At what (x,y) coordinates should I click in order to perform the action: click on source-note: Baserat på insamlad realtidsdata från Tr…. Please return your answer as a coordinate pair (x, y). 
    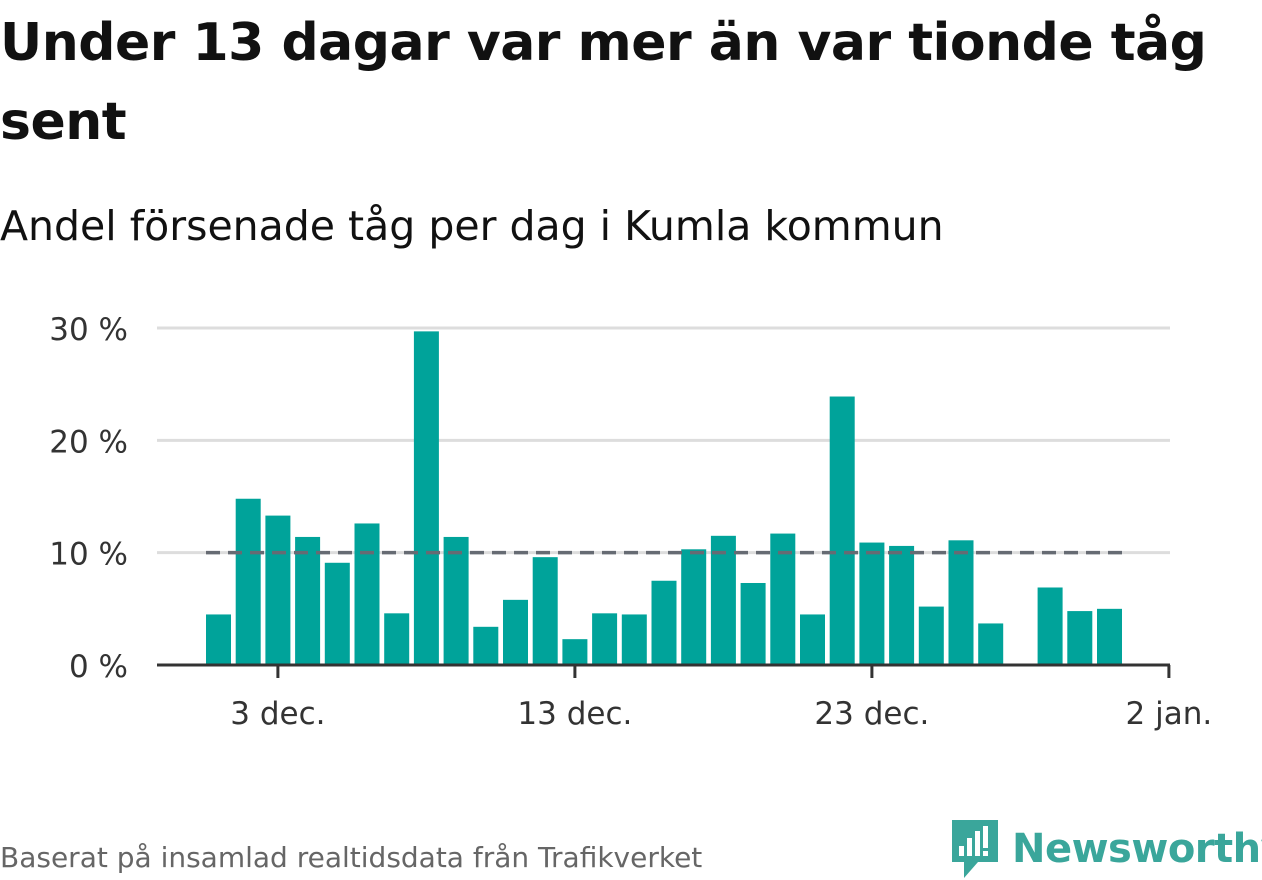
    Looking at the image, I should click on (351, 857).